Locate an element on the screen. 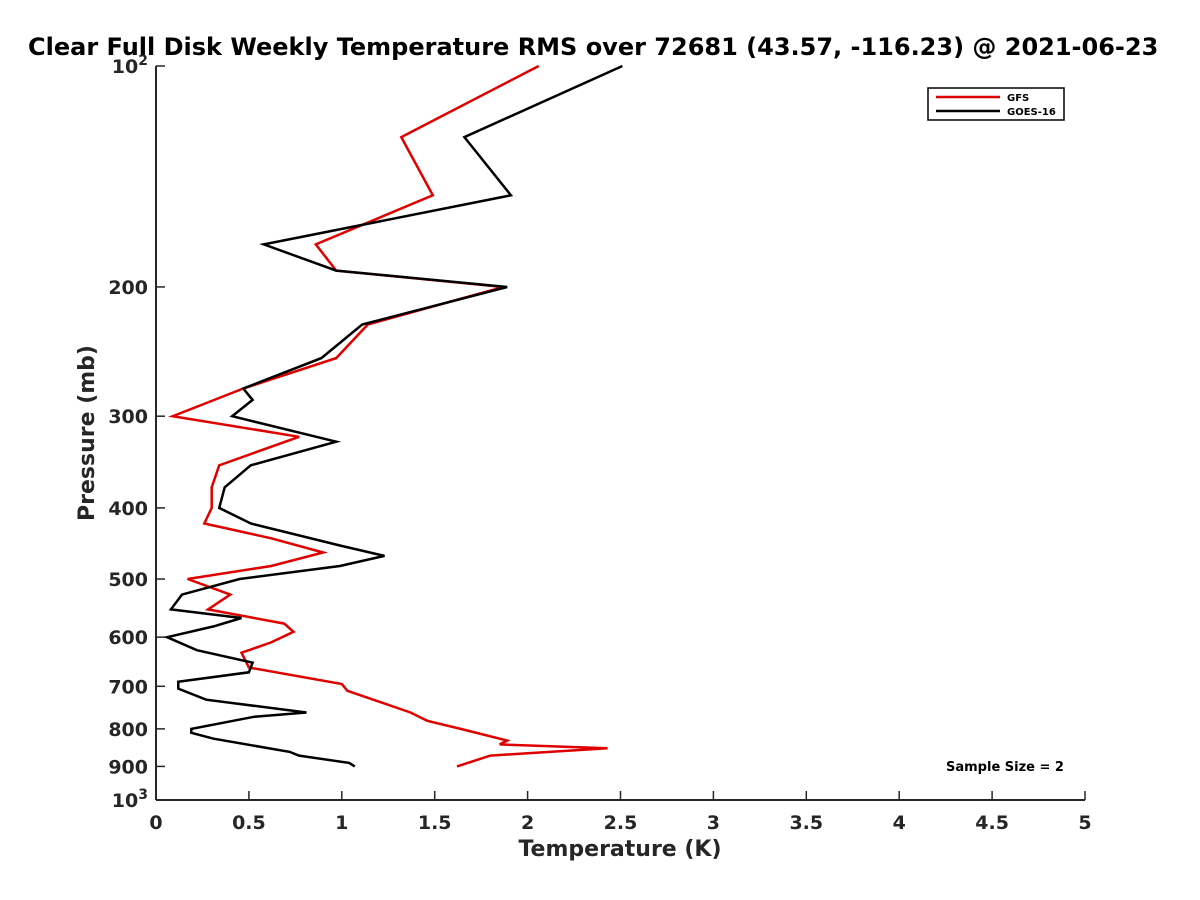 The height and width of the screenshot is (900, 1200). y-tick-label: 700 is located at coordinates (128, 687).